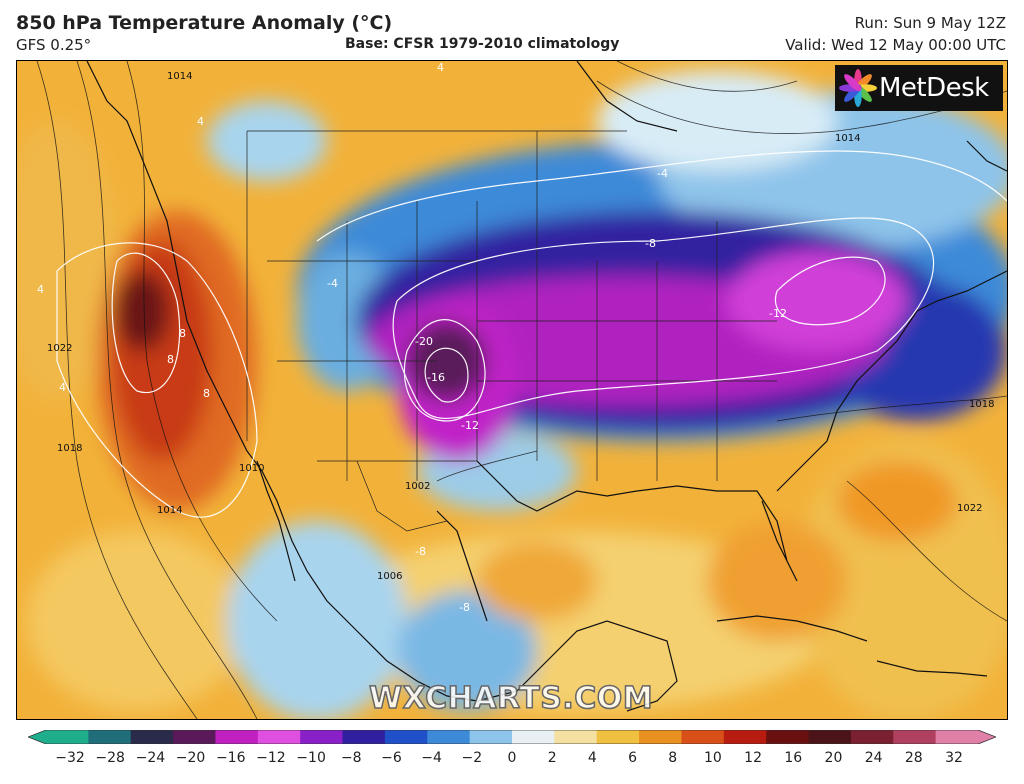  Describe the element at coordinates (793, 758) in the screenshot. I see `colorbar-tick-label: 16` at that location.